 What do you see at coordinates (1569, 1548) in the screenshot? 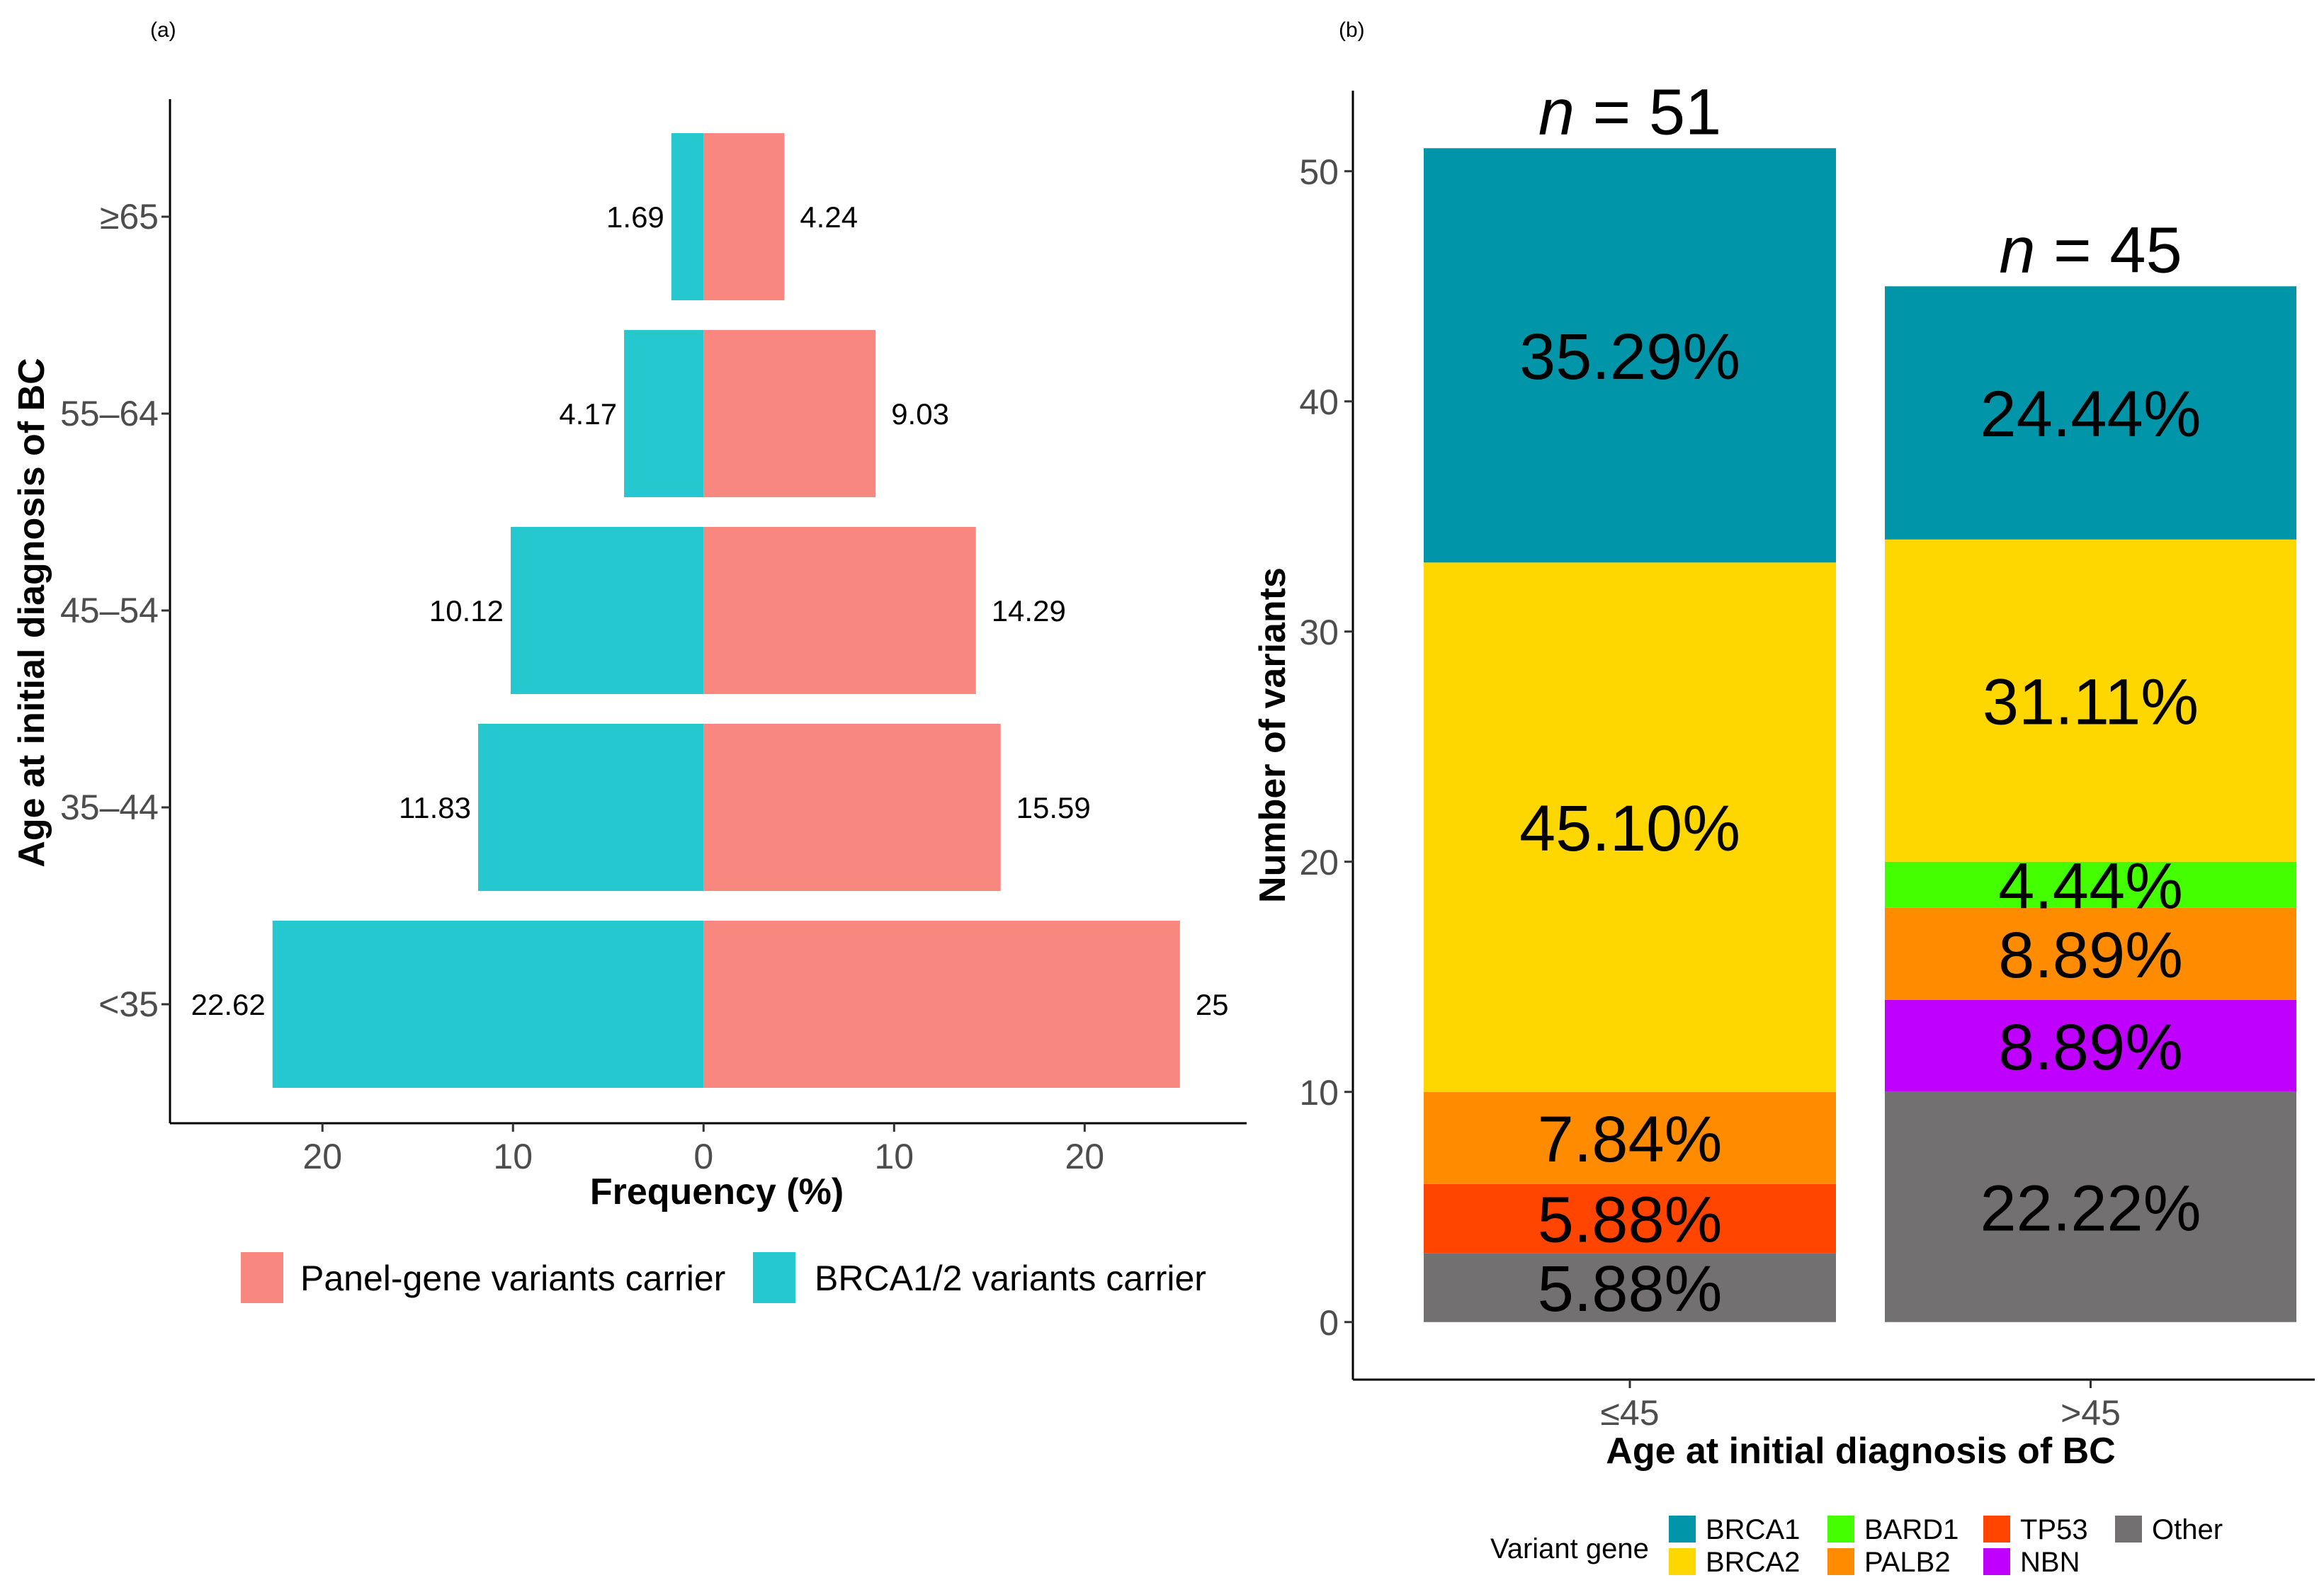
I see `gene-legend-title: Variant gene` at bounding box center [1569, 1548].